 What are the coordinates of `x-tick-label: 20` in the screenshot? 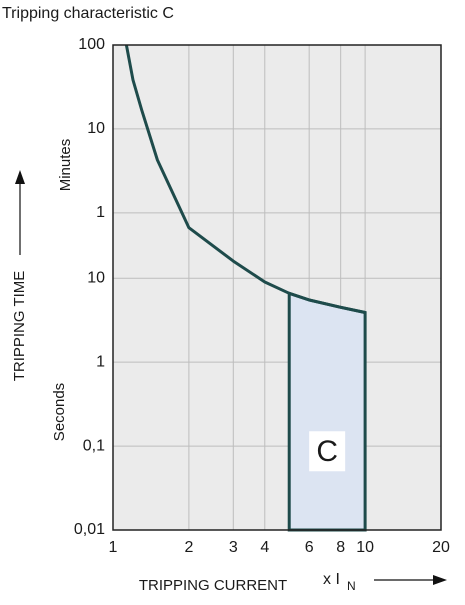 It's located at (441, 547).